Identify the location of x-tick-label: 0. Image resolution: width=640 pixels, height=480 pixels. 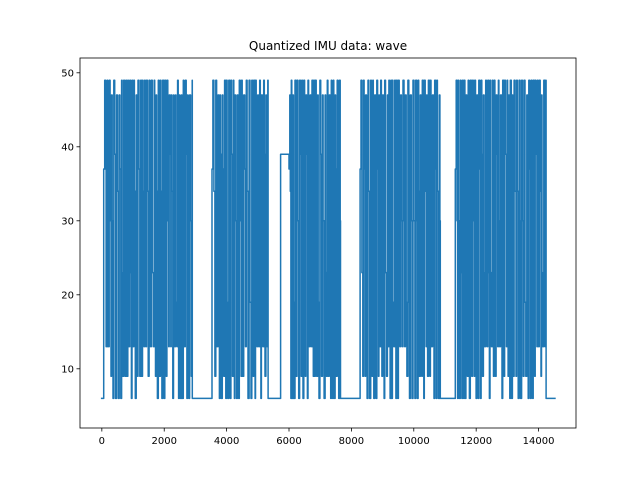
(102, 441).